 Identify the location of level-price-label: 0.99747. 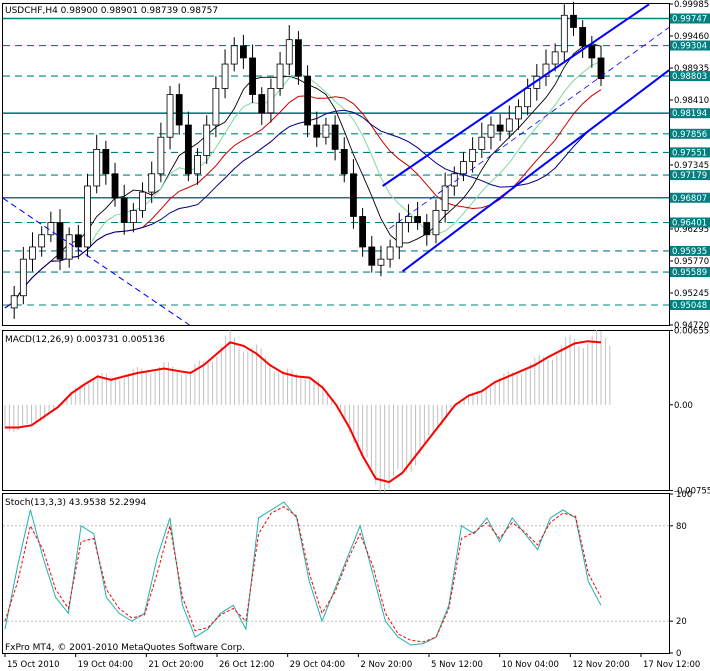
(689, 20).